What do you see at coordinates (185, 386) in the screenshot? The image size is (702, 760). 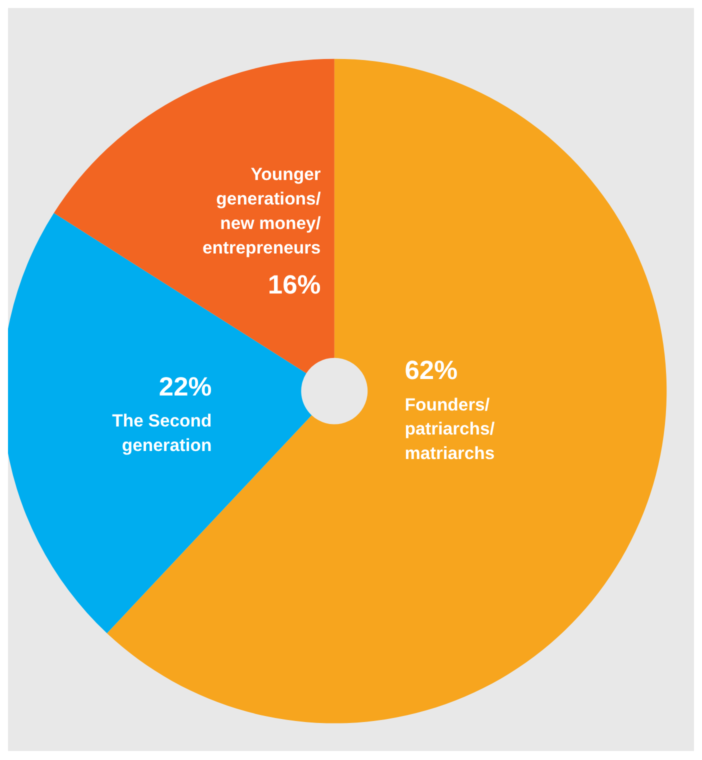 I see `data-label: 22%` at bounding box center [185, 386].